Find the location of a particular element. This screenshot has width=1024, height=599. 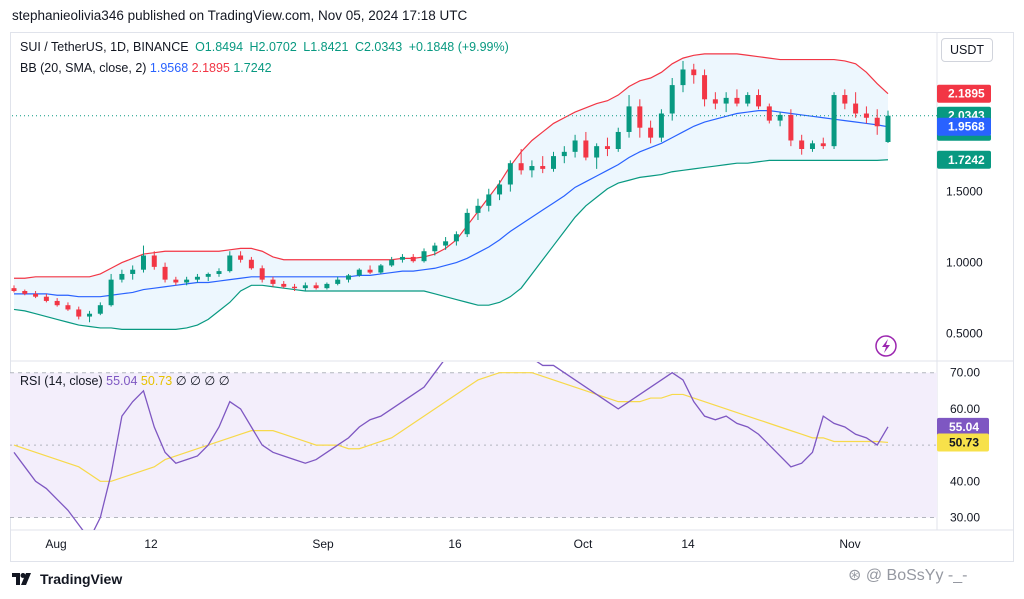

rsi-tick-label: 30.00 is located at coordinates (965, 518).